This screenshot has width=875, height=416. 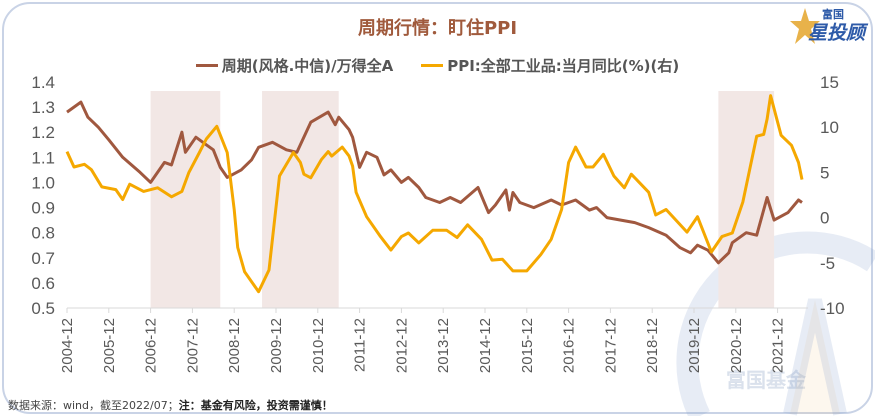 What do you see at coordinates (827, 263) in the screenshot?
I see `y-right-tick-label: -5` at bounding box center [827, 263].